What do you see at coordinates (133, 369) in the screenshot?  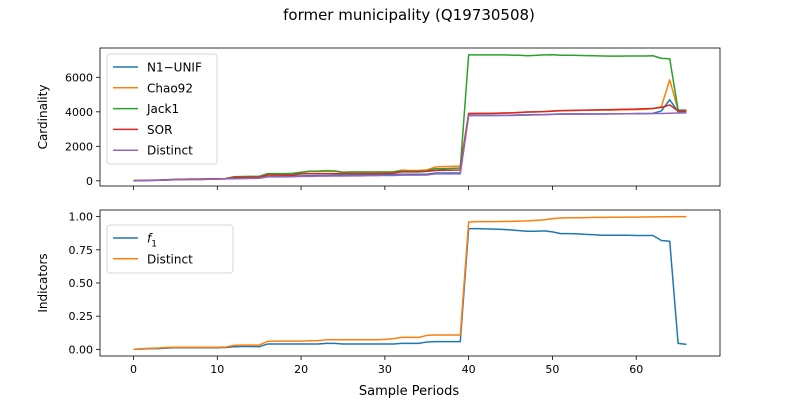 I see `x-tick-label: 0` at bounding box center [133, 369].